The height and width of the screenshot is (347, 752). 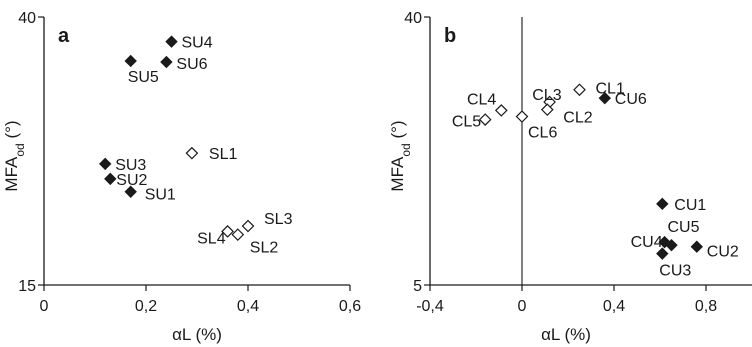 What do you see at coordinates (248, 226) in the screenshot?
I see `data-point-sl3` at bounding box center [248, 226].